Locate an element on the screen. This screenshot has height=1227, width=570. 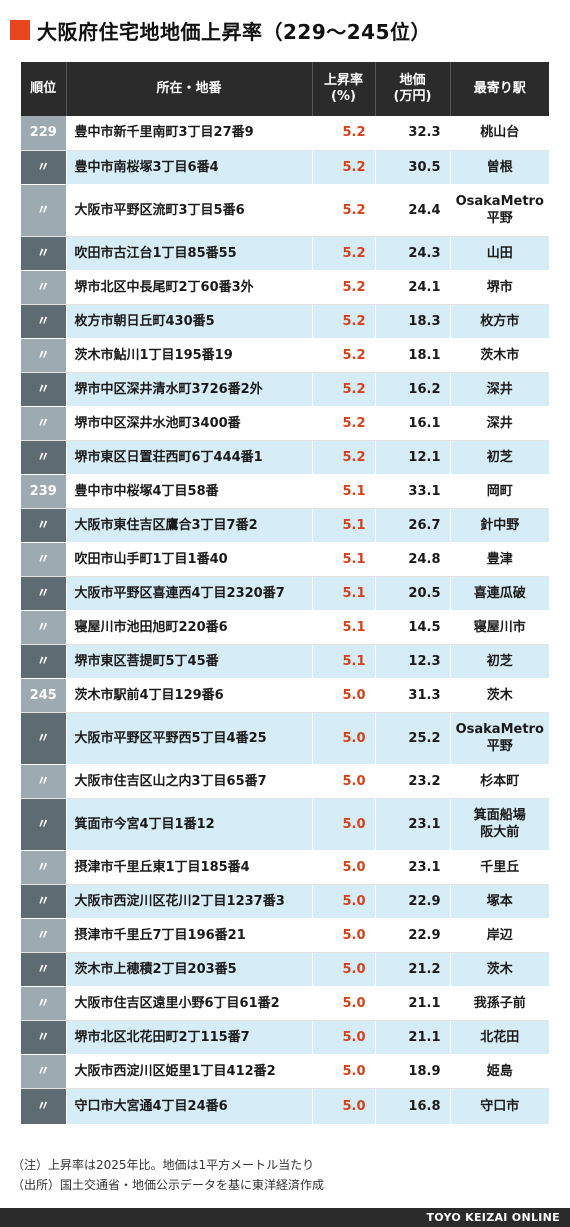
address-cell: 堺市中区深井清水町3726番2外 is located at coordinates (189, 389).